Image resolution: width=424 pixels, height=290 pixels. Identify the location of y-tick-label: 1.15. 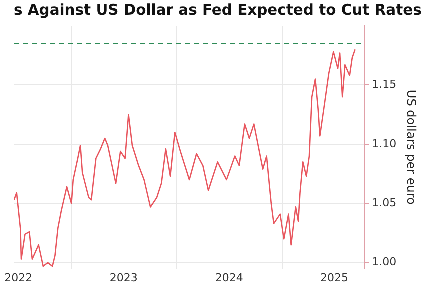
(384, 85).